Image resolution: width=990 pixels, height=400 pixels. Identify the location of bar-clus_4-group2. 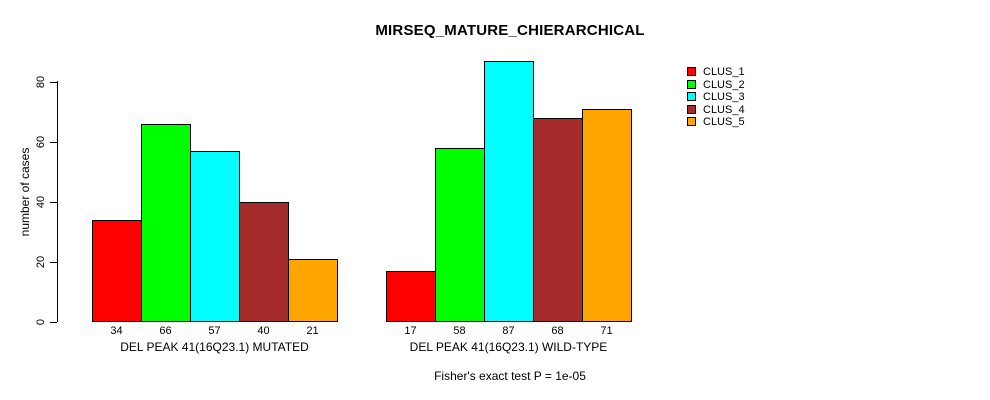
(558, 220).